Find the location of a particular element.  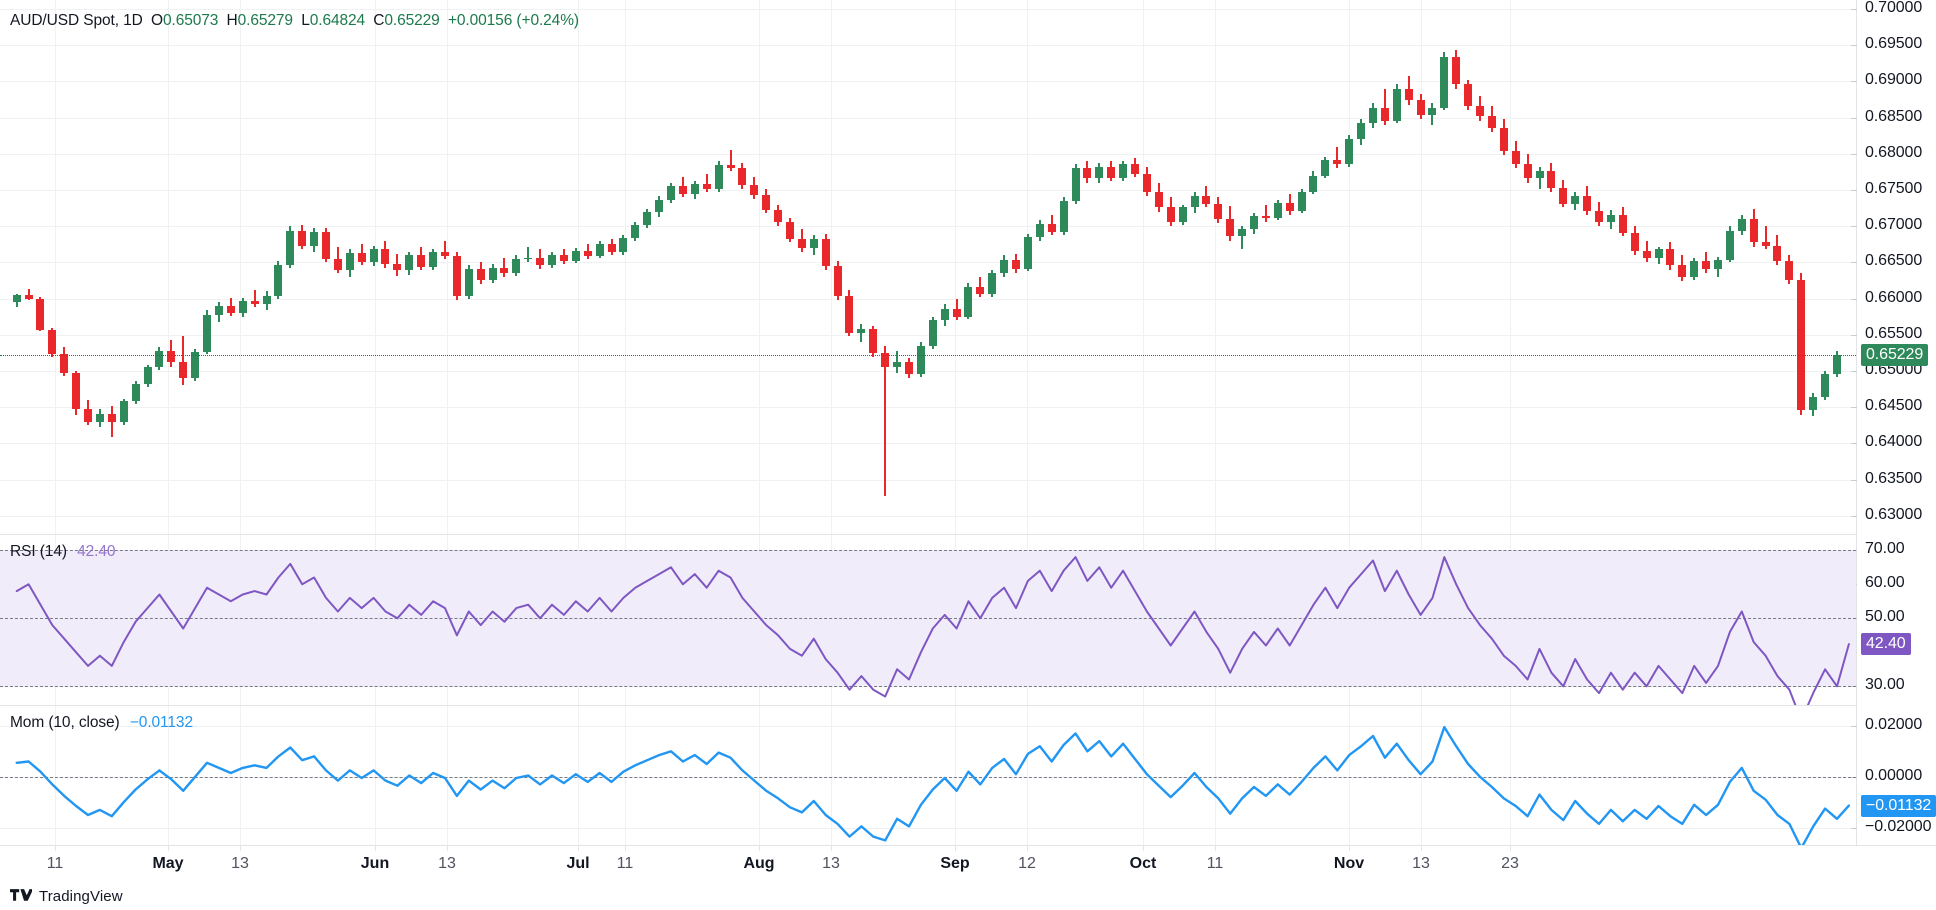

time-axis-label: Nov is located at coordinates (1349, 863).